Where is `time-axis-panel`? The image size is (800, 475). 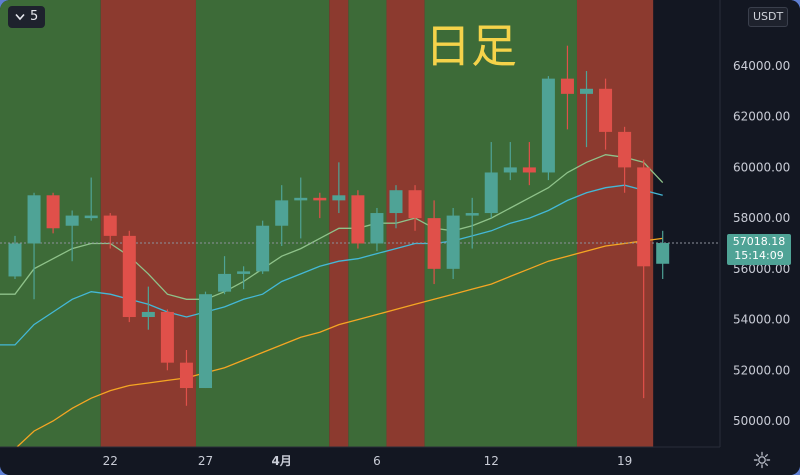 time-axis-panel is located at coordinates (400, 461).